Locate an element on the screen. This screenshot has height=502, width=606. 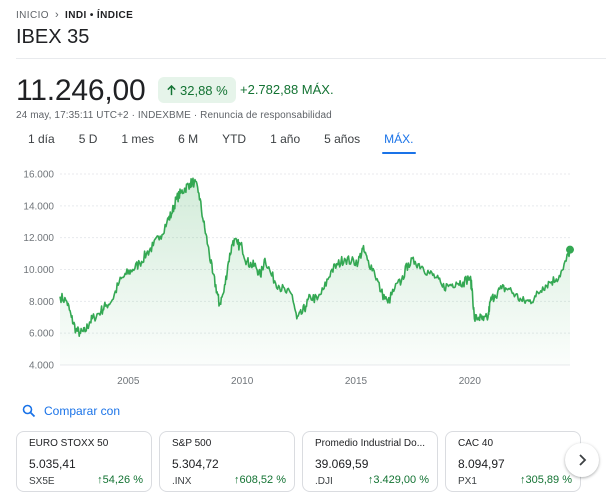
index-card-euro-stoxx: EURO STOXX 50 5.035,41 SX5E ↑54,26 % is located at coordinates (84, 461).